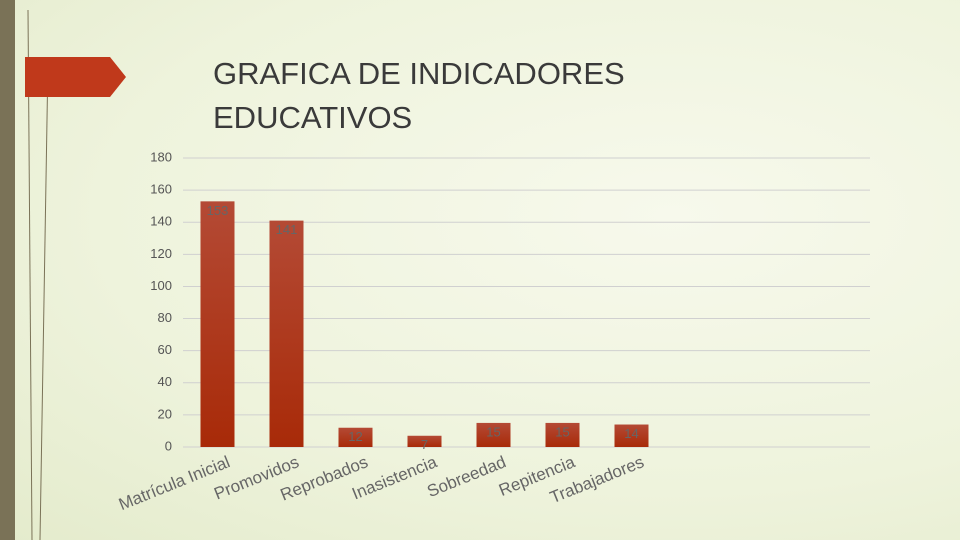 This screenshot has width=960, height=540. Describe the element at coordinates (218, 210) in the screenshot. I see `value-label: 153` at that location.